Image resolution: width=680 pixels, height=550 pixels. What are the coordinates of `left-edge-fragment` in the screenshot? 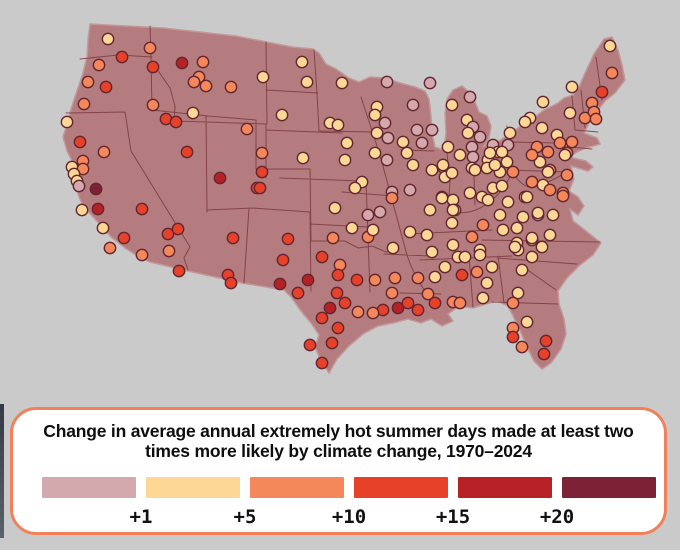 It's located at (2, 471).